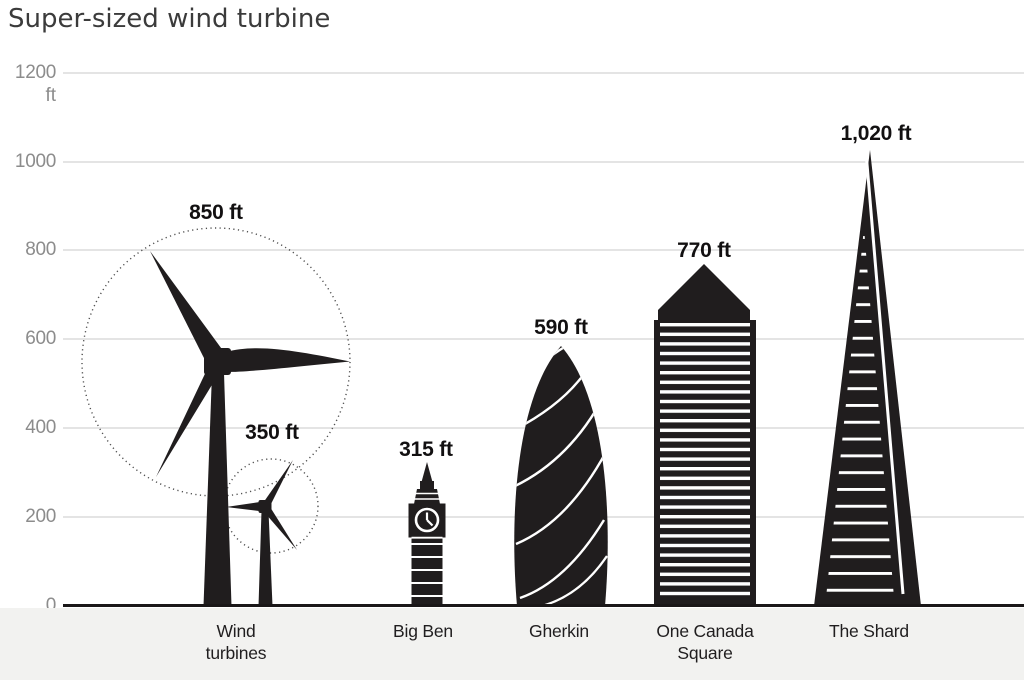  What do you see at coordinates (884, 373) in the screenshot?
I see `the-shard-facet-line` at bounding box center [884, 373].